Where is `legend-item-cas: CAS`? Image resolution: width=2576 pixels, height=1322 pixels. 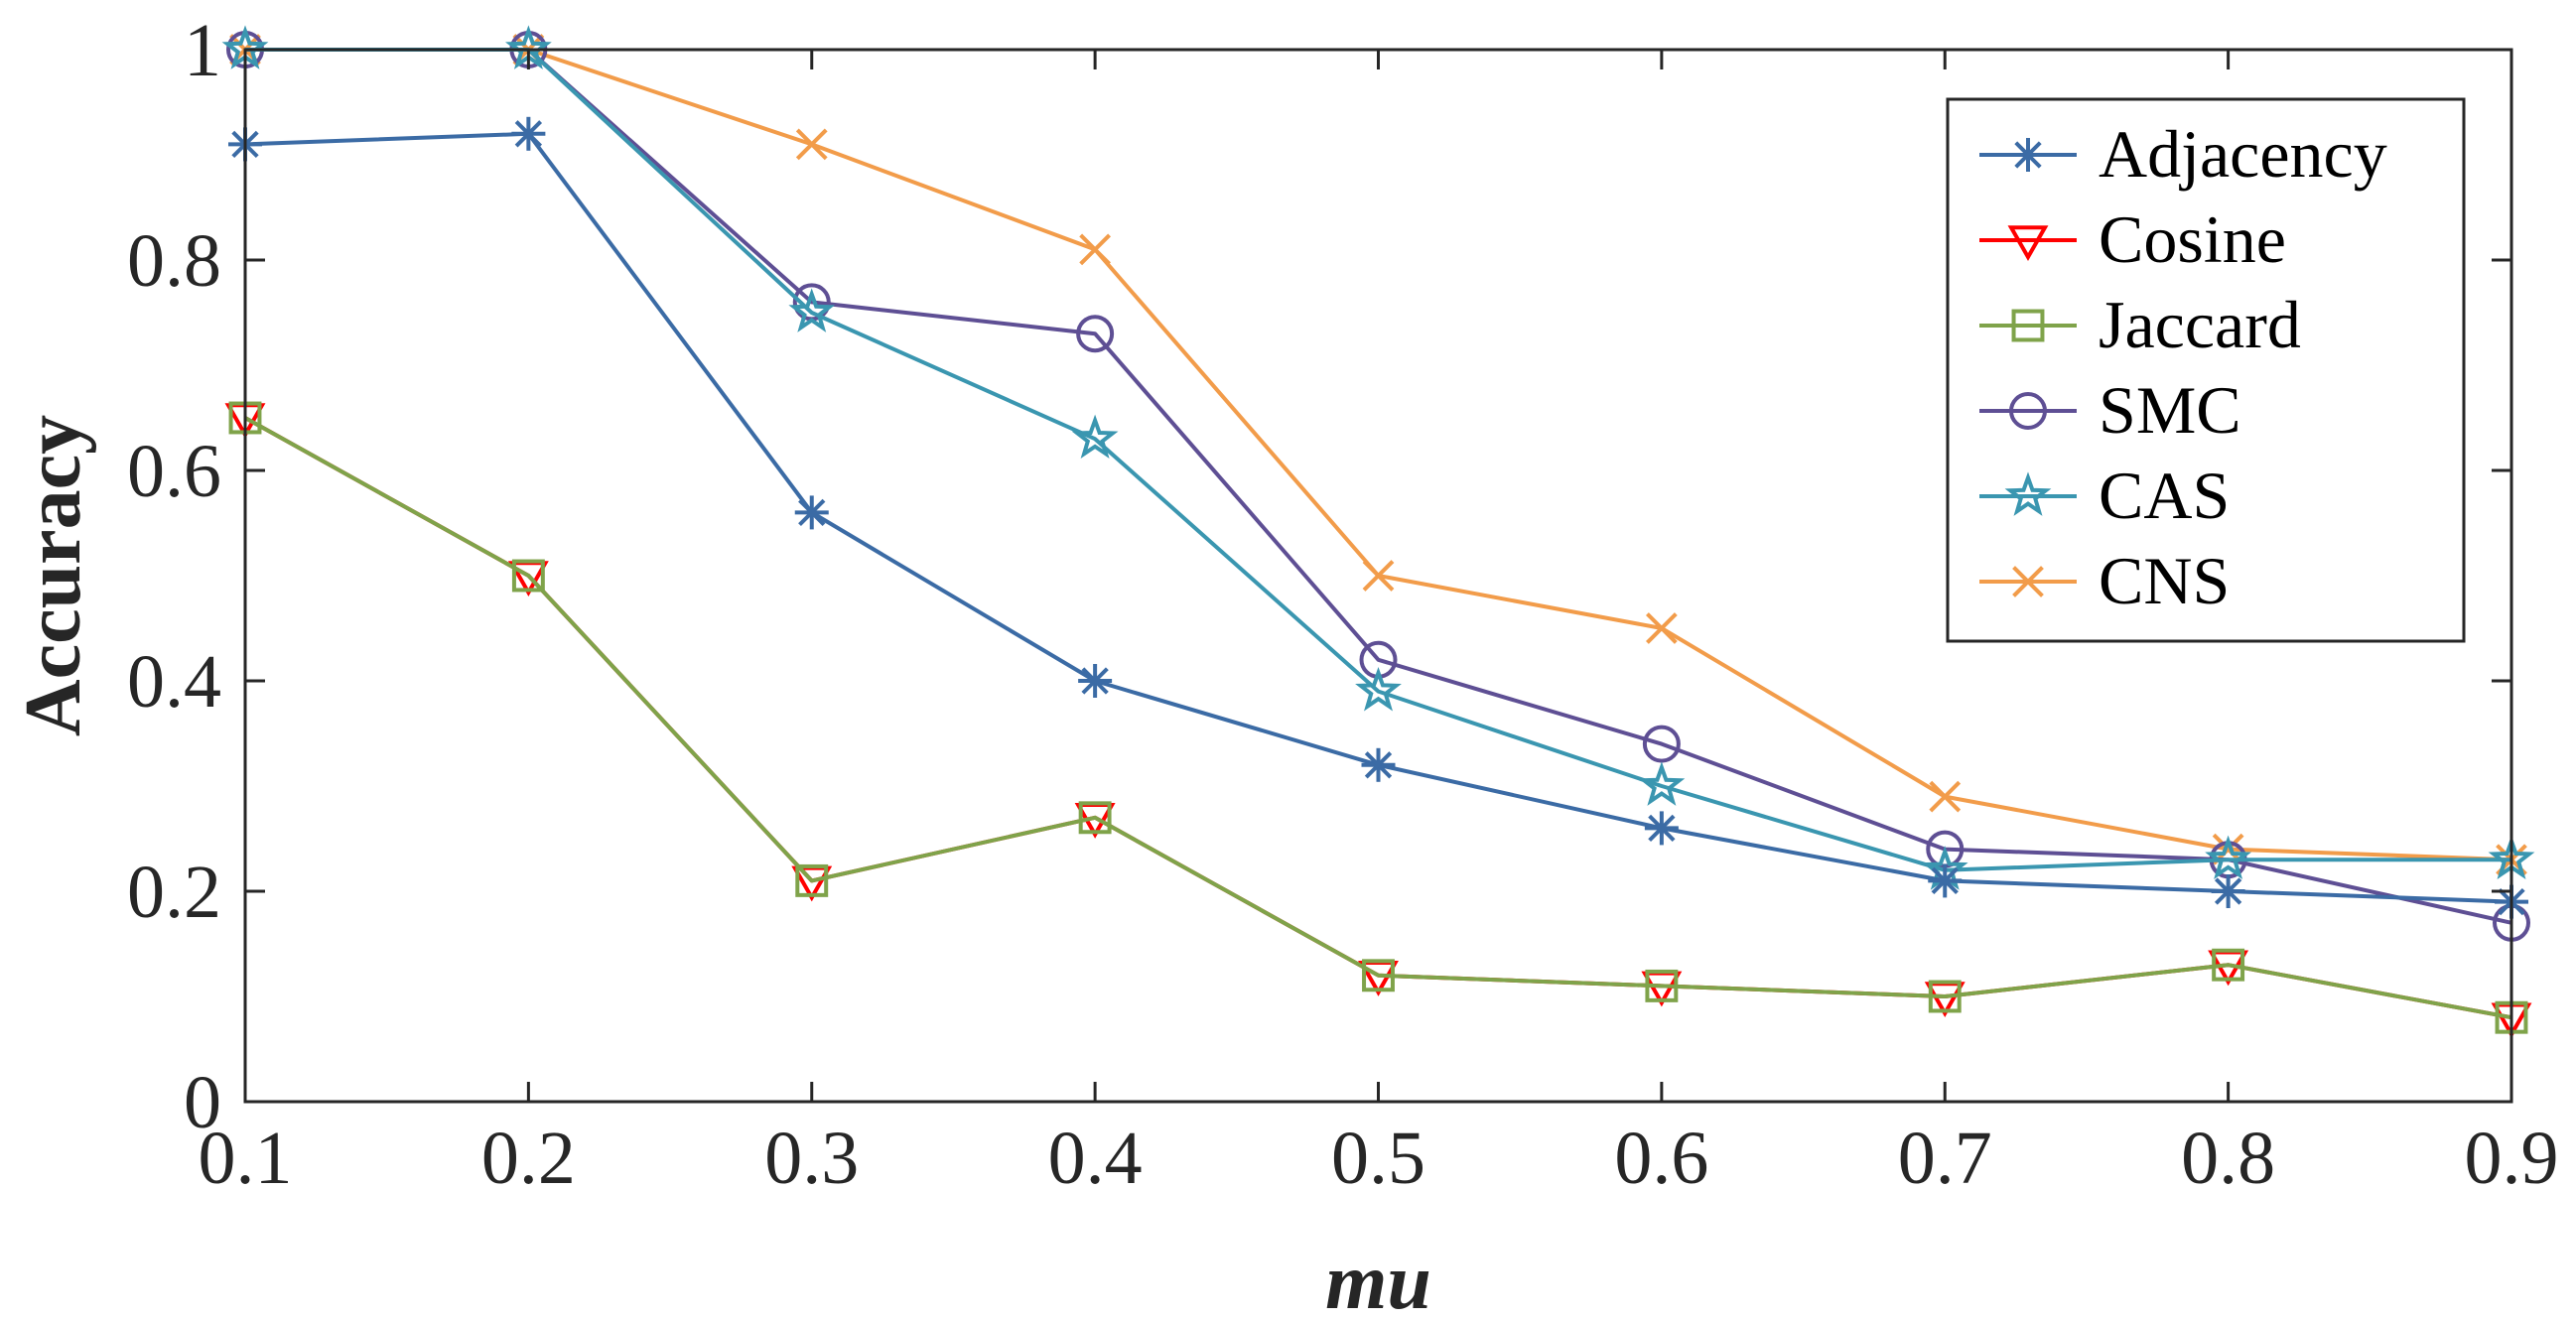 legend-item-cas: CAS is located at coordinates (2104, 496).